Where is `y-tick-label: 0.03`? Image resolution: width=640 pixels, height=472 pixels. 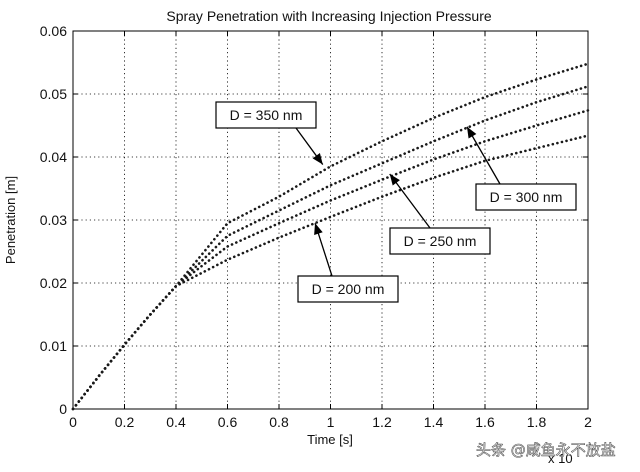 y-tick-label: 0.03 is located at coordinates (53, 220).